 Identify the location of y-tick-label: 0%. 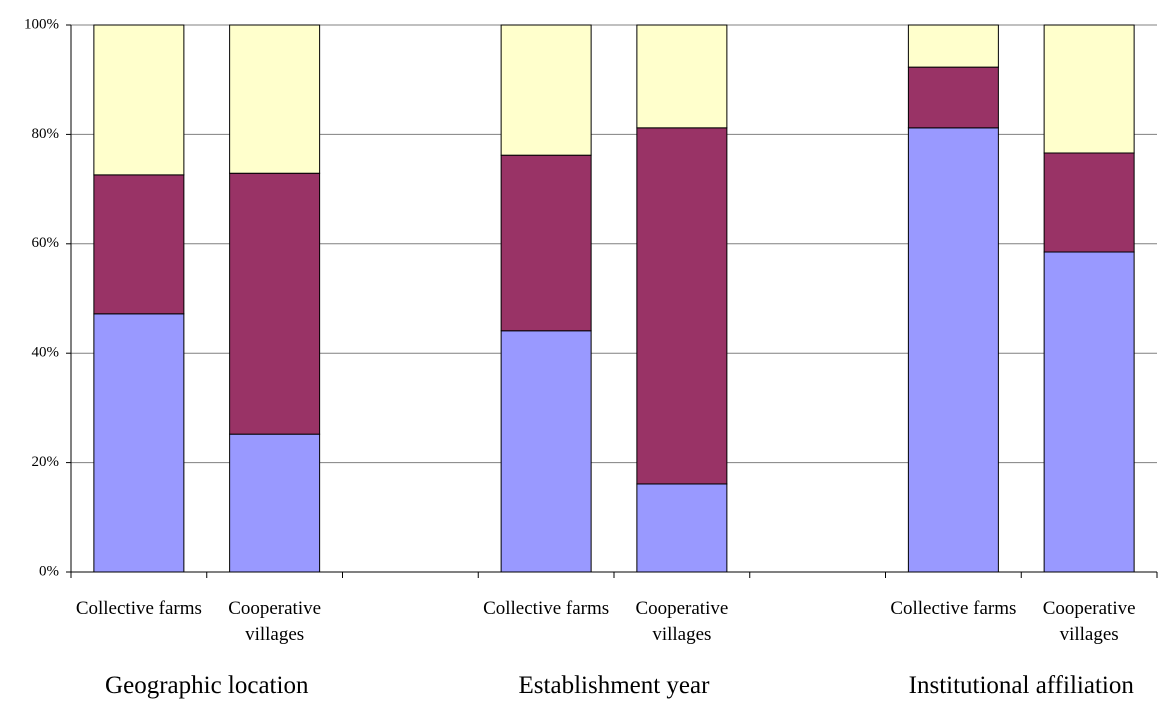
(49, 571).